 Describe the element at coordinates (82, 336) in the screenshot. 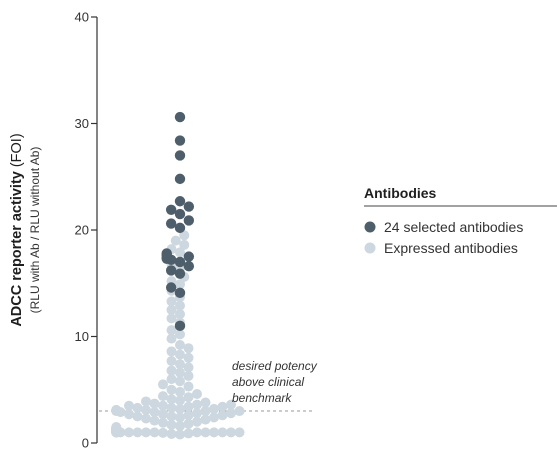

I see `y-tick-label: 10` at that location.